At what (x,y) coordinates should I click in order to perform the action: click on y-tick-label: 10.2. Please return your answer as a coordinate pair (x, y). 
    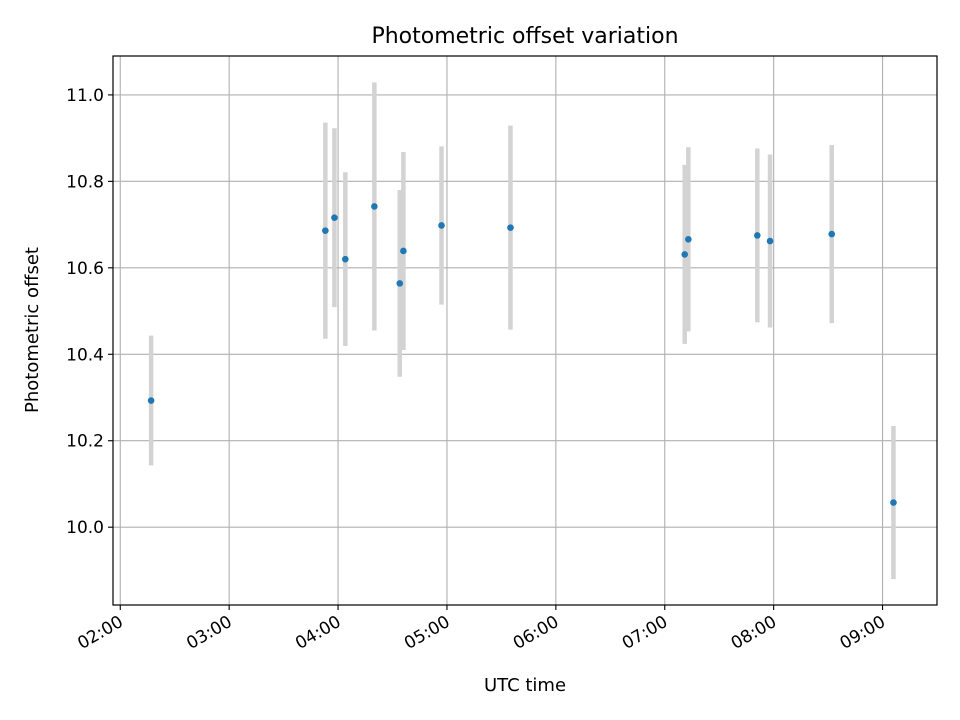
    Looking at the image, I should click on (85, 442).